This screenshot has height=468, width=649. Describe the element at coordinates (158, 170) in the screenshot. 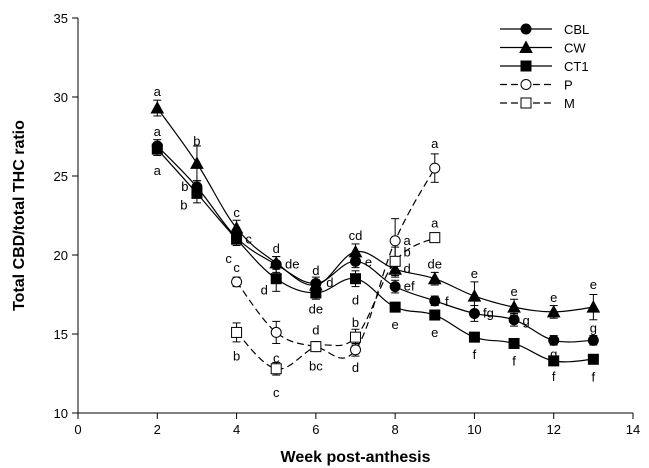

I see `sig-label-ct1: a` at that location.